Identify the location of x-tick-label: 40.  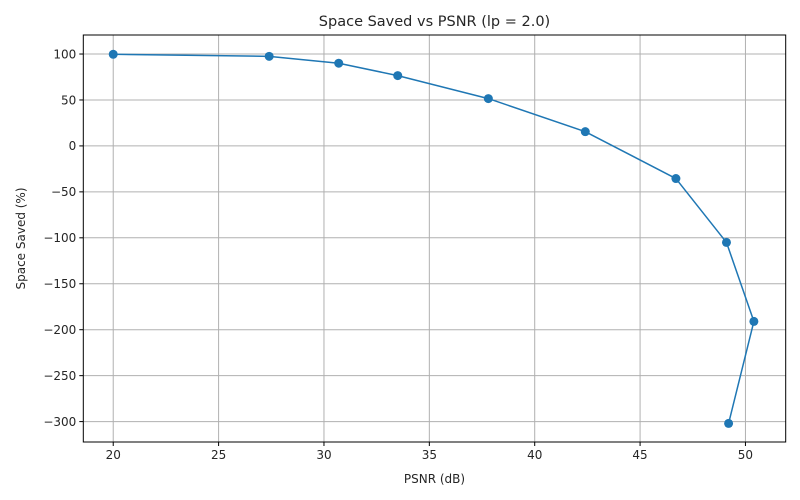
(534, 455).